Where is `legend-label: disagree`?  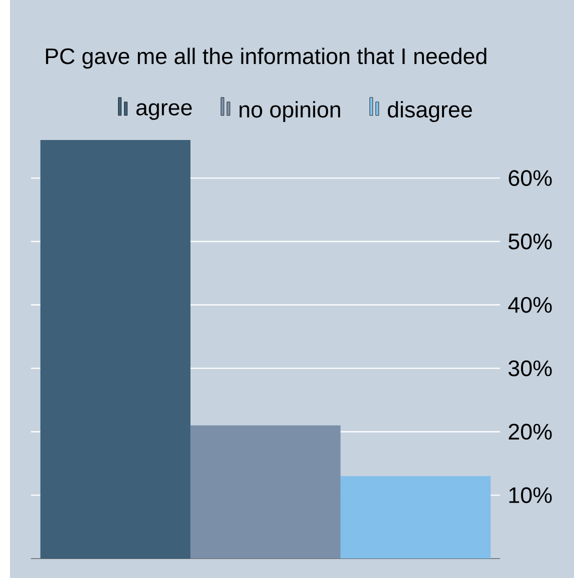
legend-label: disagree is located at coordinates (430, 111).